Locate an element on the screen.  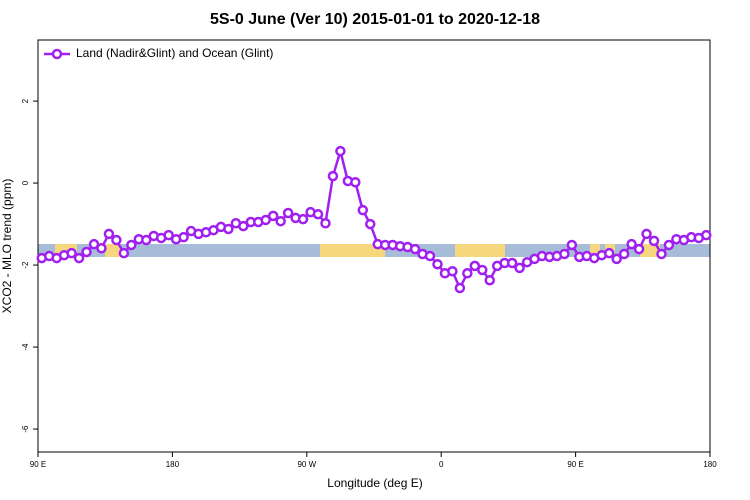
y-tick-label: -4 is located at coordinates (25, 347).